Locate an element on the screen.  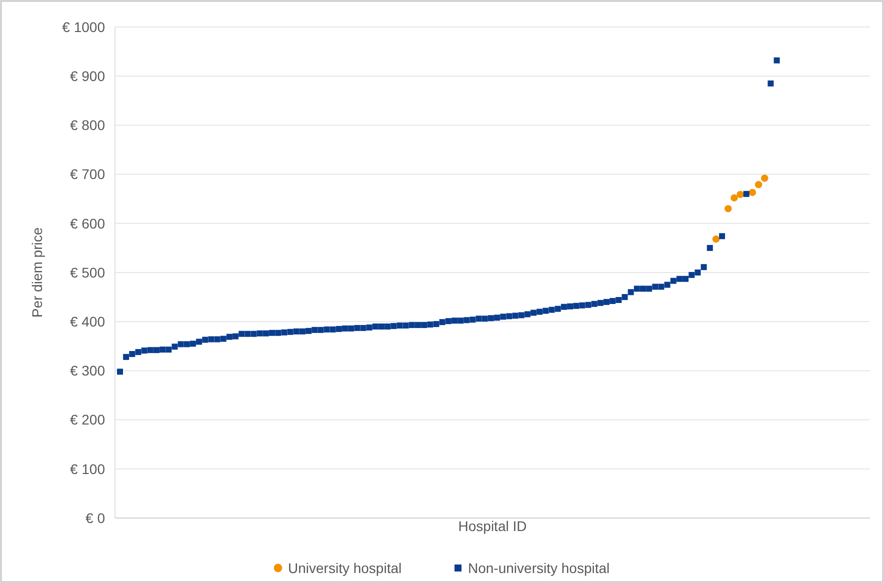
y-axis-title: Per diem price is located at coordinates (37, 272).